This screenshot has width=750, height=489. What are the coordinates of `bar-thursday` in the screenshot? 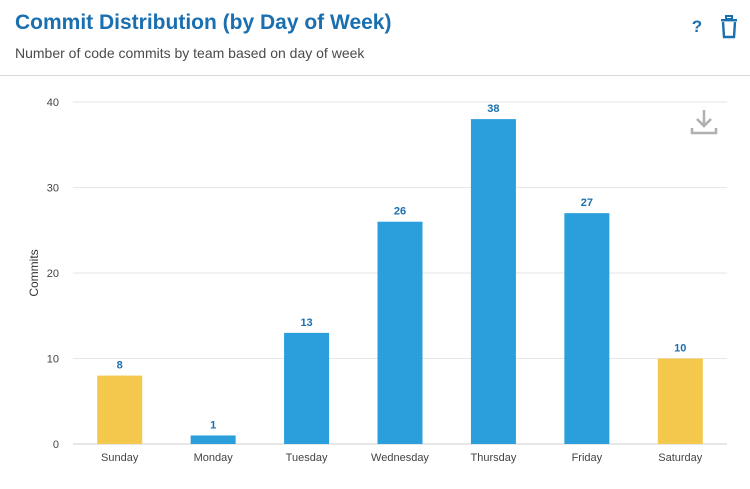 It's located at (493, 281).